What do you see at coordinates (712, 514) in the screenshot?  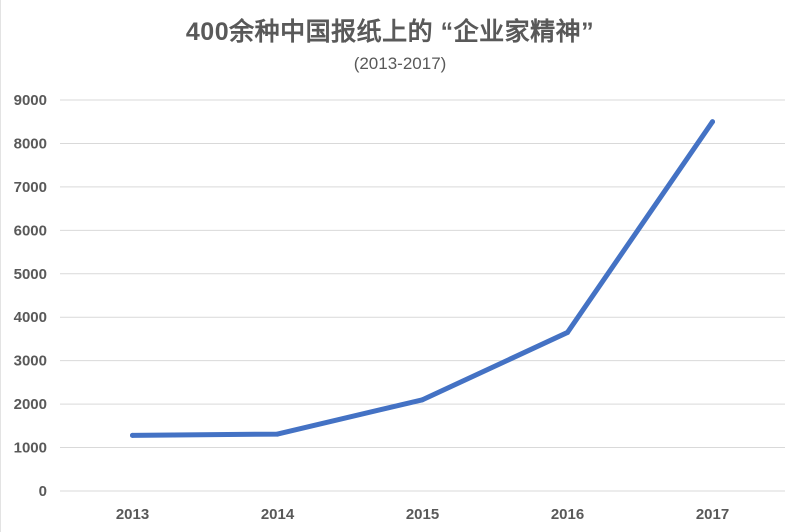 I see `x-tick-label: 2017` at bounding box center [712, 514].